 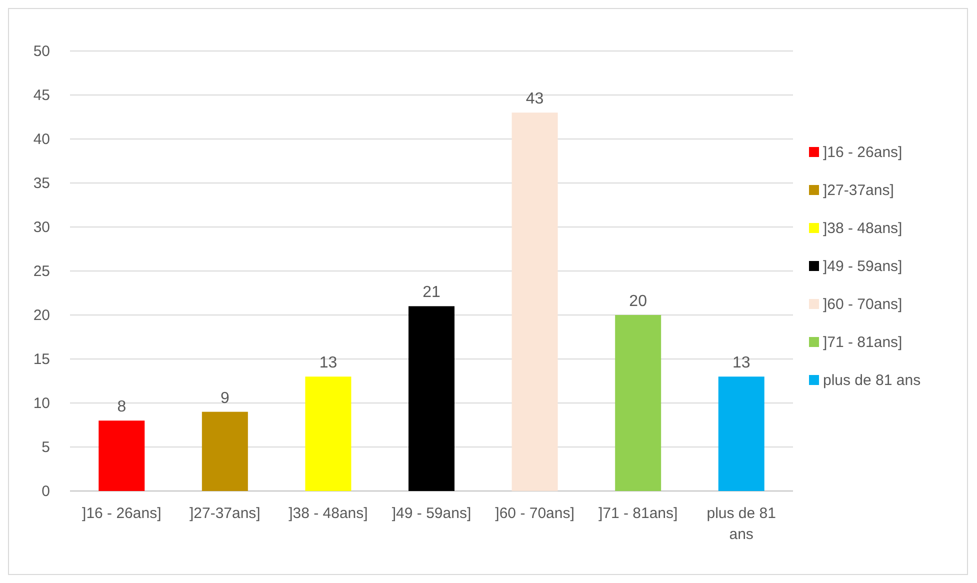 I want to click on y-tick-label: 5, so click(x=46, y=447).